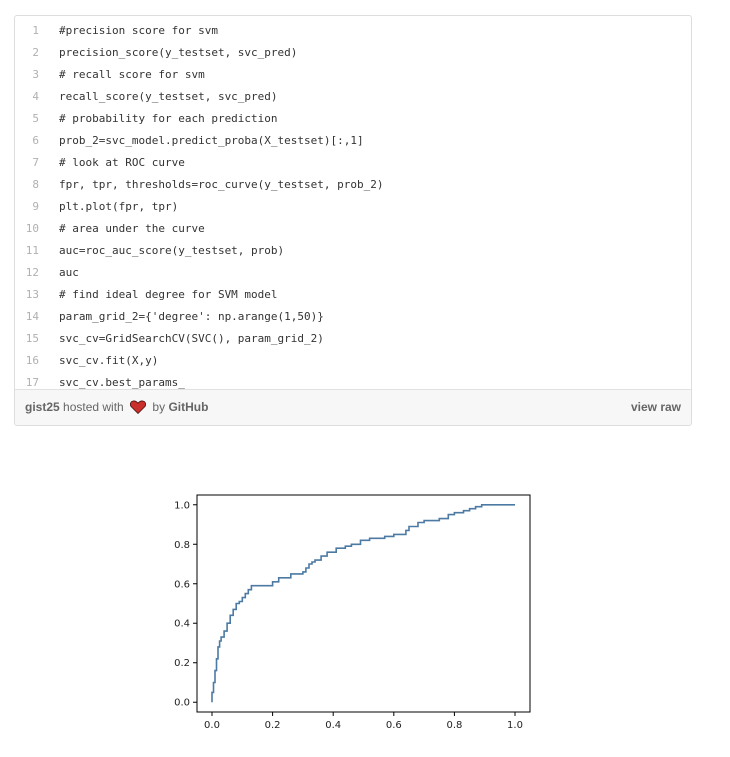 The image size is (730, 757). What do you see at coordinates (159, 407) in the screenshot?
I see `by-text: by` at bounding box center [159, 407].